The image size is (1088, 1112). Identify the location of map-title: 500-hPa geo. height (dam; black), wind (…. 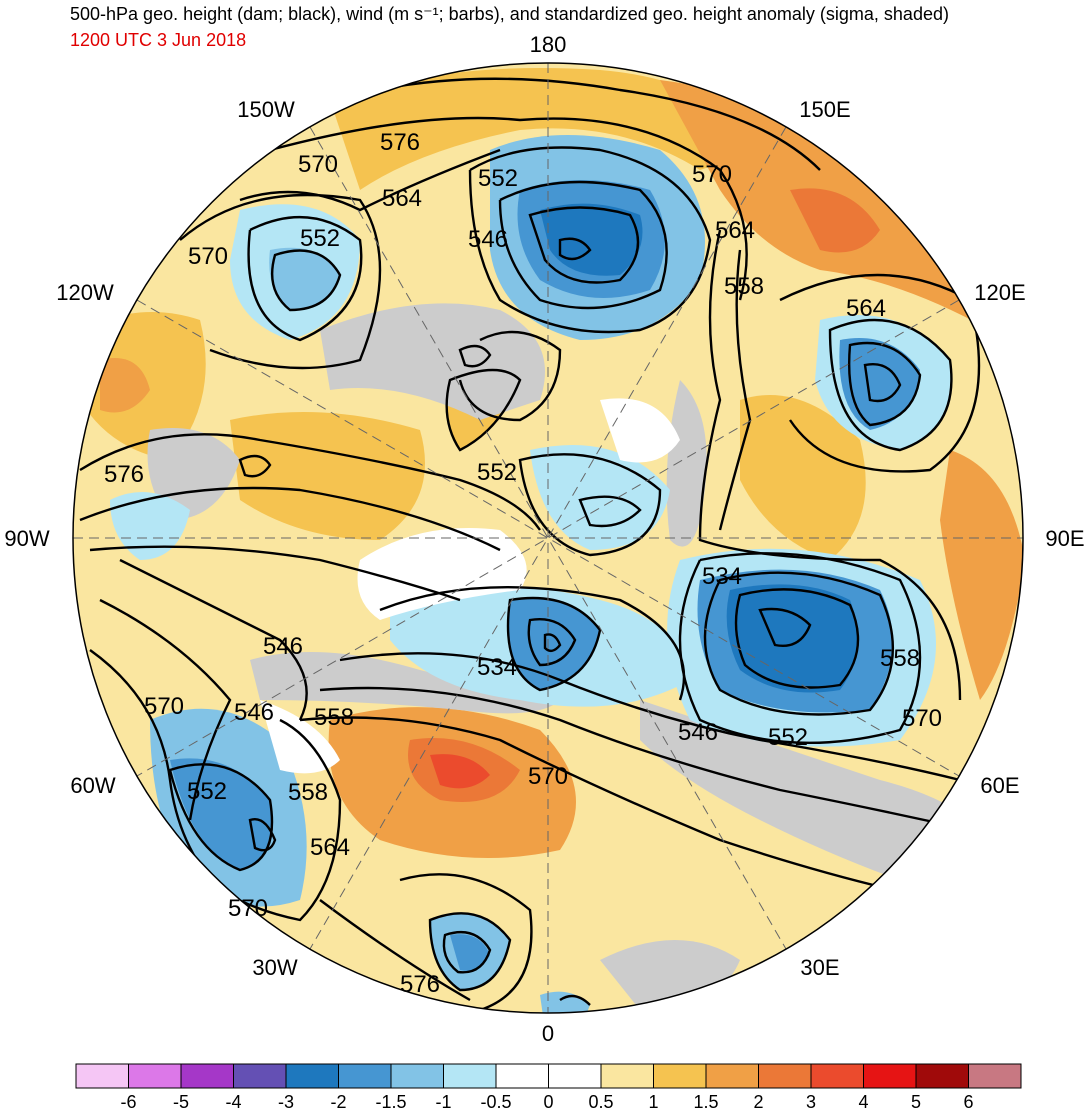
(509, 14).